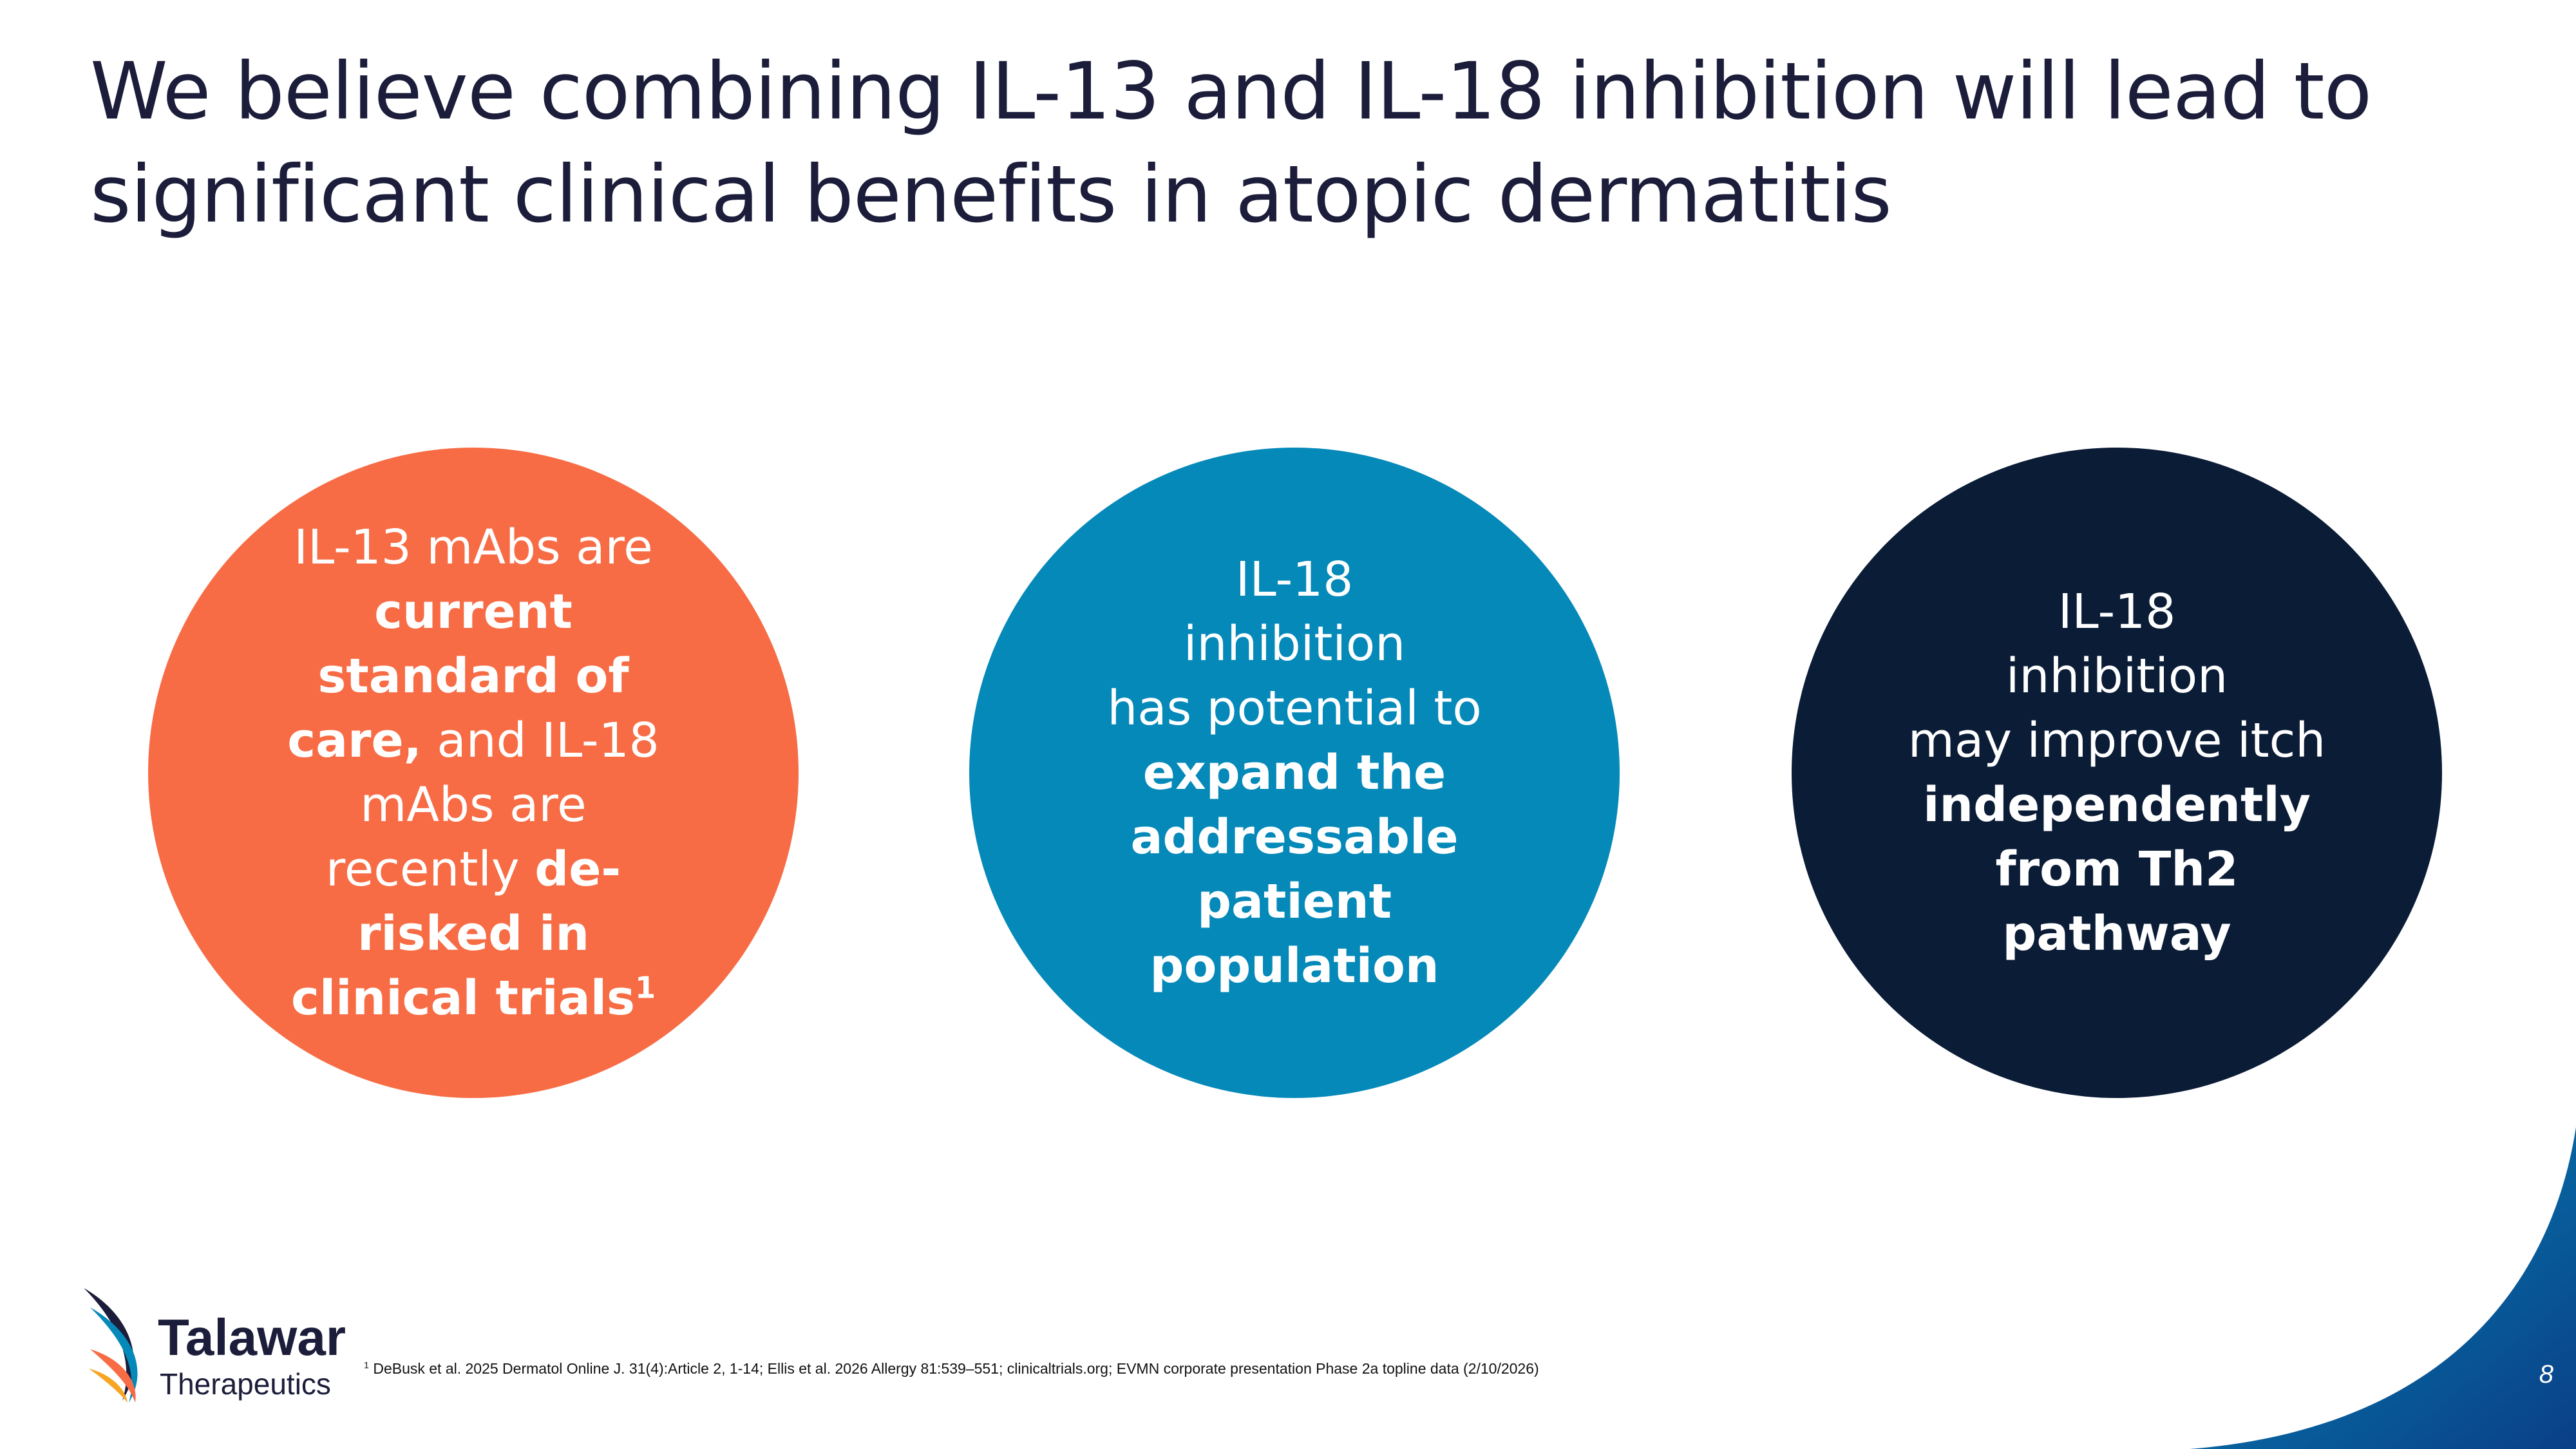  Describe the element at coordinates (492, 805) in the screenshot. I see `circle-1-text-c: and IL-18 mAbs are recently` at that location.